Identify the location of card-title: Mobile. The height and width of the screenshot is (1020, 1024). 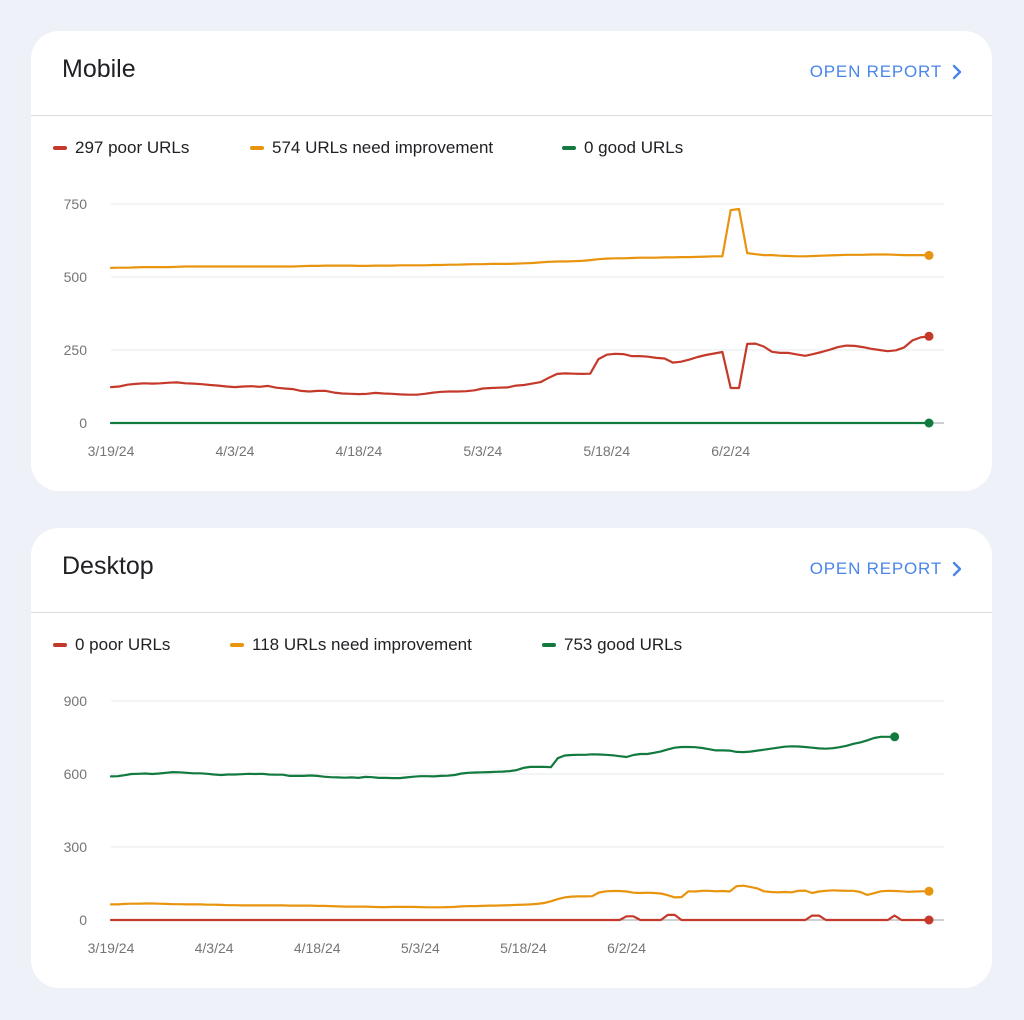
(99, 69).